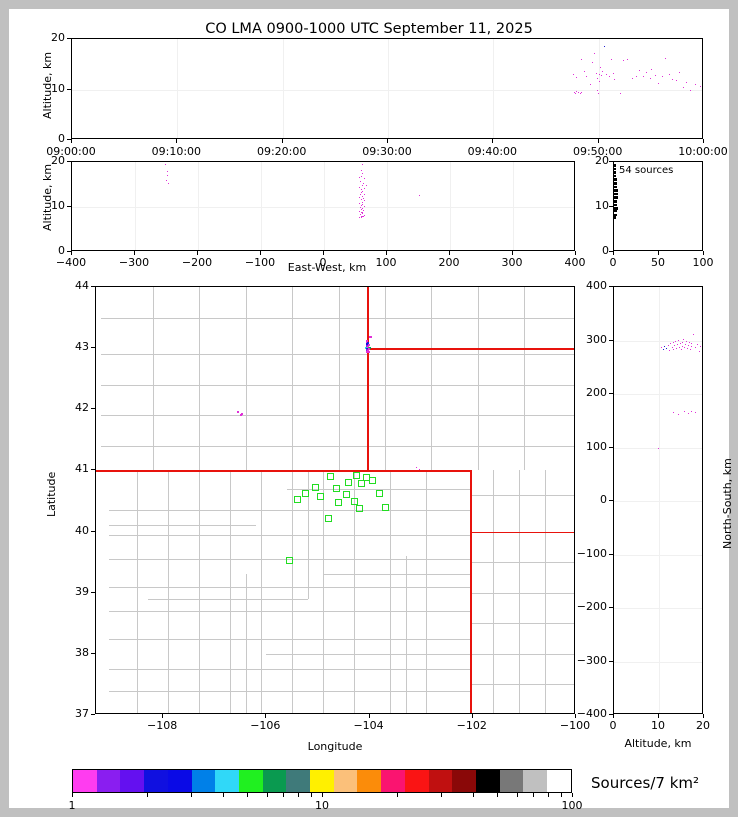 This screenshot has height=817, width=738. I want to click on panel-time-height, so click(387, 88).